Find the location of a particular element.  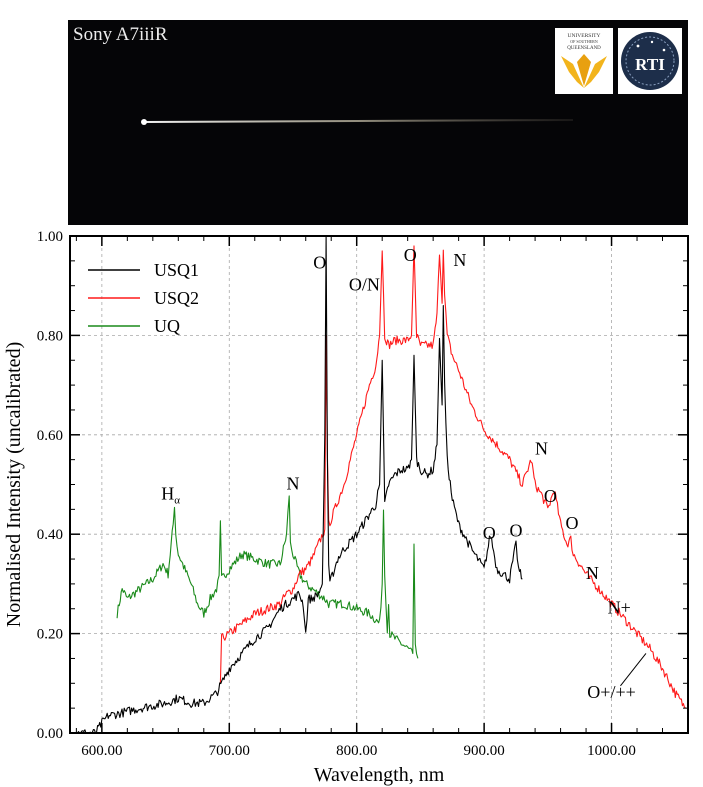

x-axis-label: Wavelength, nm is located at coordinates (379, 775).